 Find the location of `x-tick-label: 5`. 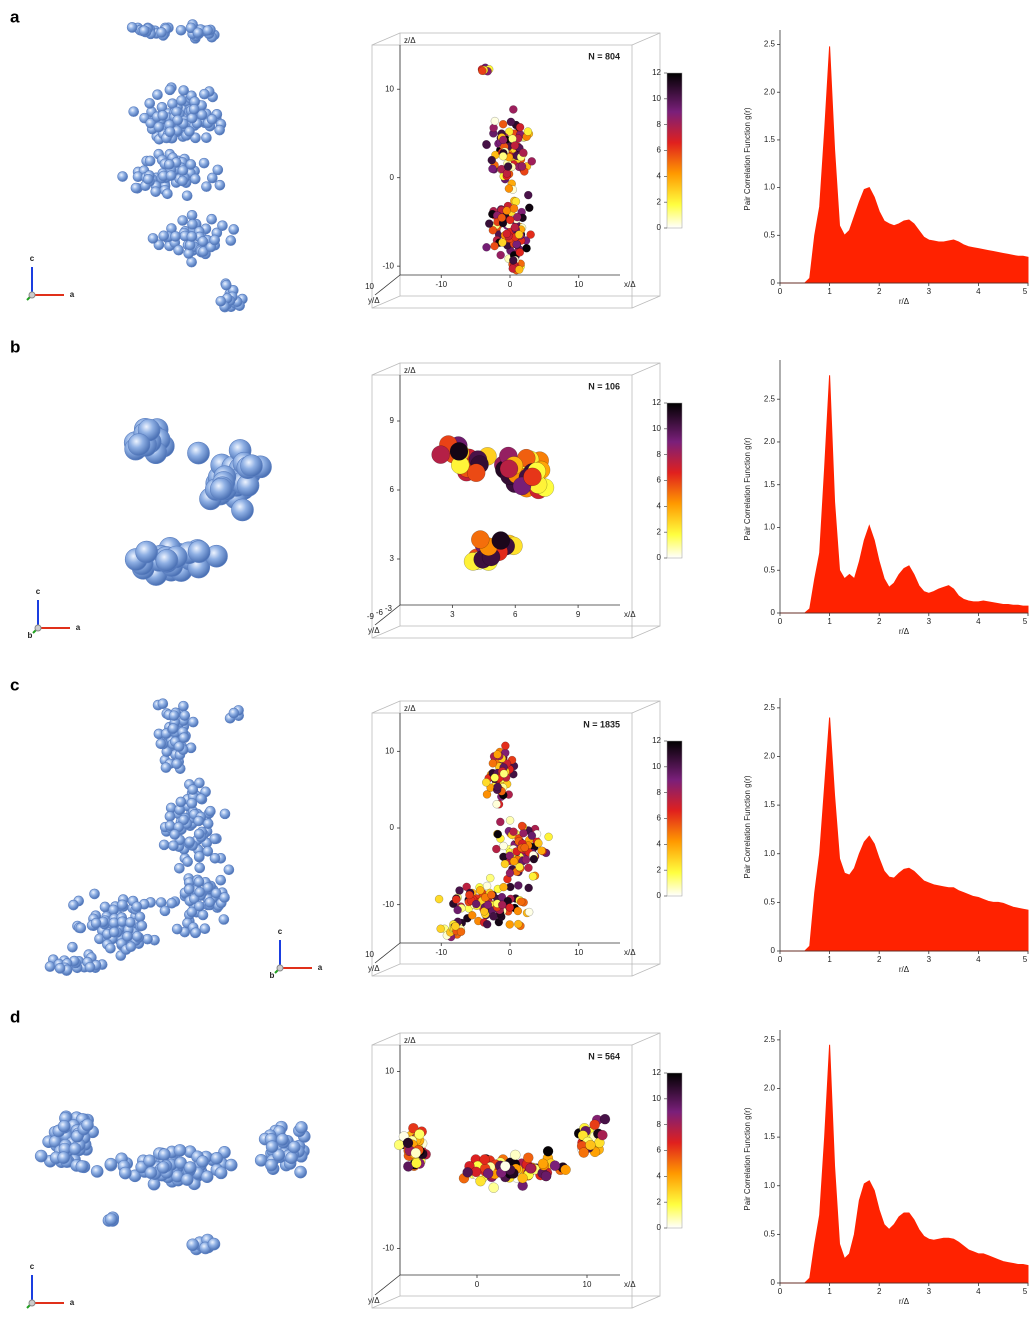

x-tick-label: 5 is located at coordinates (1025, 1291).